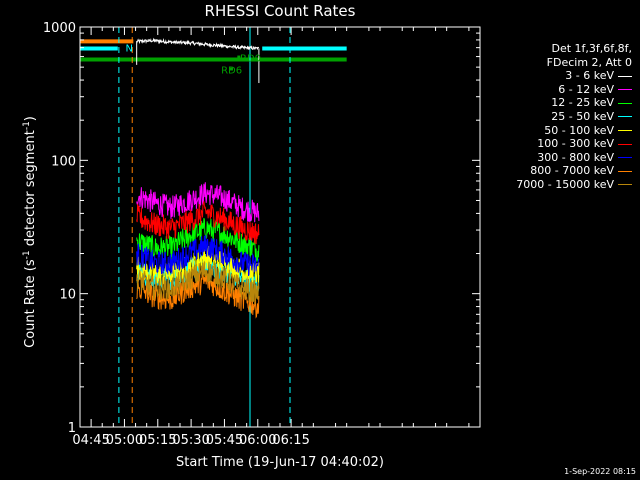 This screenshot has height=480, width=640. Describe the element at coordinates (129, 49) in the screenshot. I see `annotation-label: N` at that location.